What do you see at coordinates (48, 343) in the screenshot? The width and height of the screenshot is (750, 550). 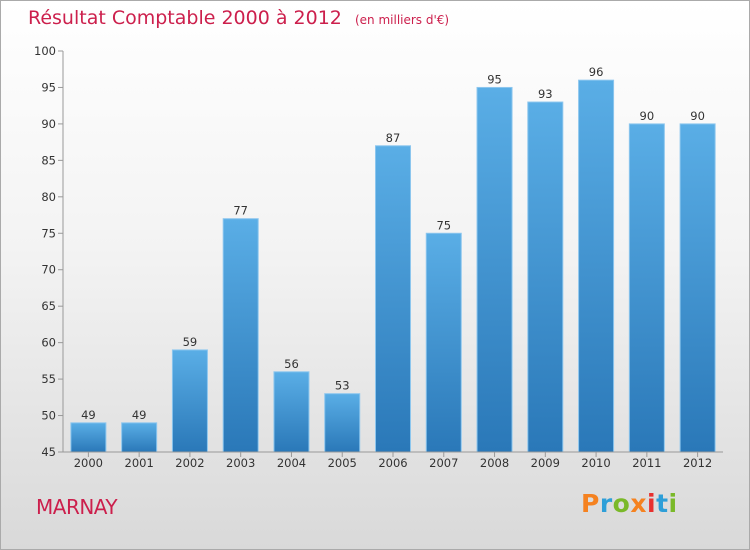 I see `y-tick-label: 60` at bounding box center [48, 343].